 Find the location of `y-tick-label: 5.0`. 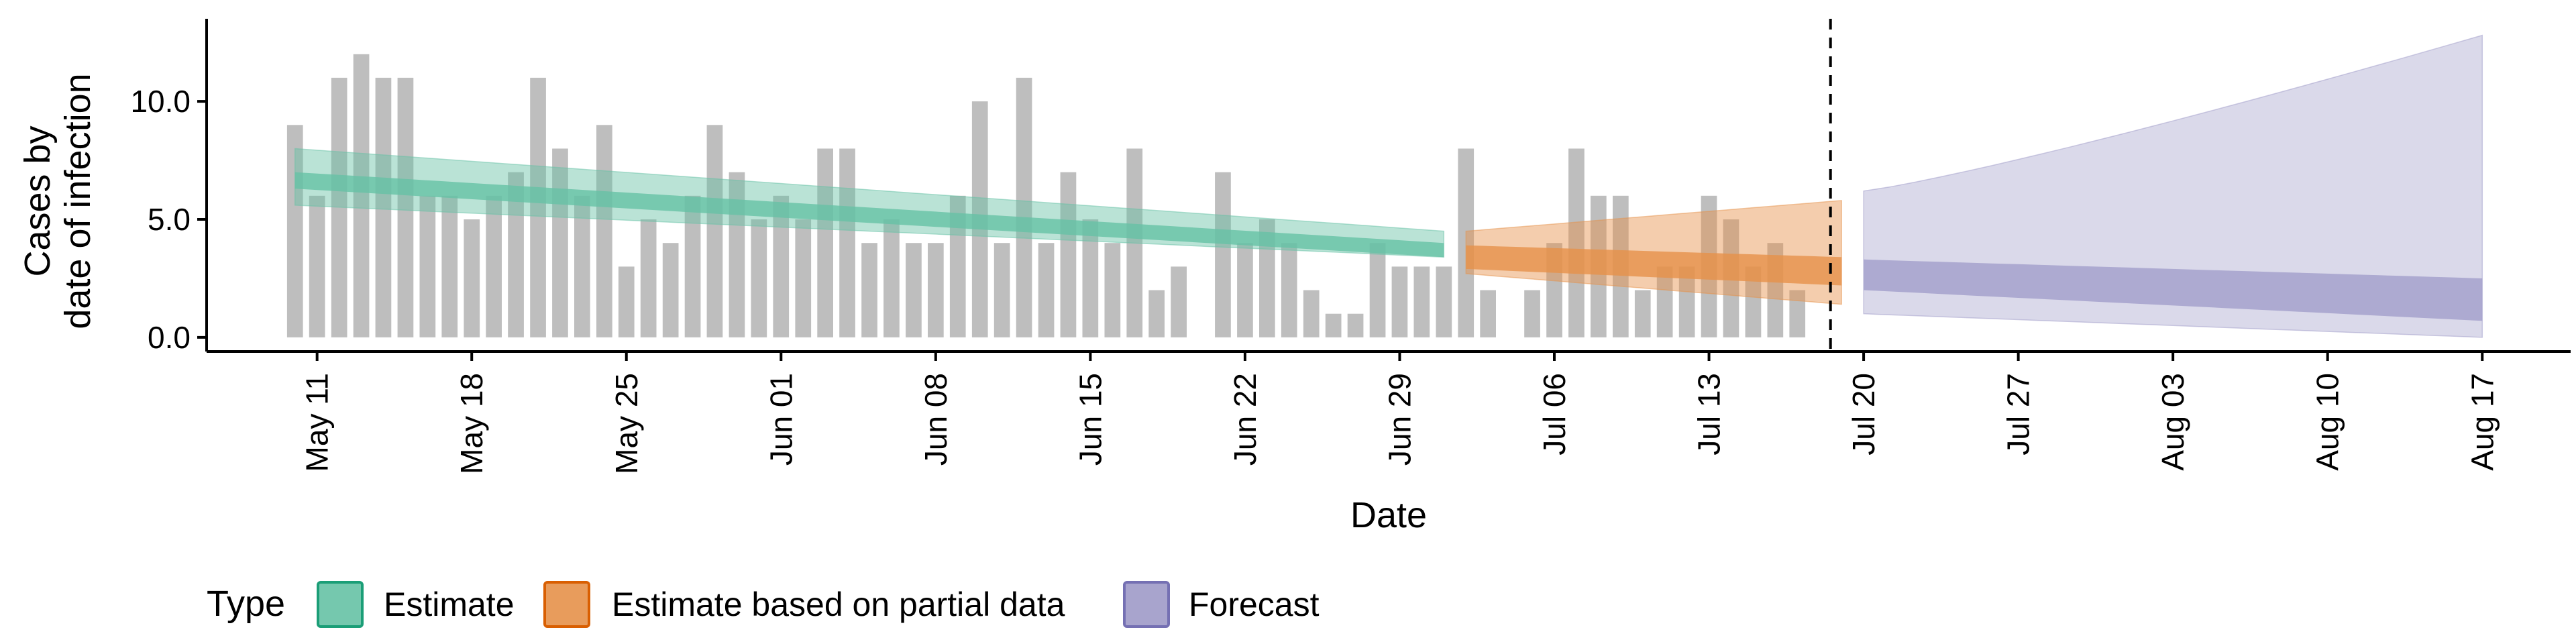

y-tick-label: 5.0 is located at coordinates (169, 219).